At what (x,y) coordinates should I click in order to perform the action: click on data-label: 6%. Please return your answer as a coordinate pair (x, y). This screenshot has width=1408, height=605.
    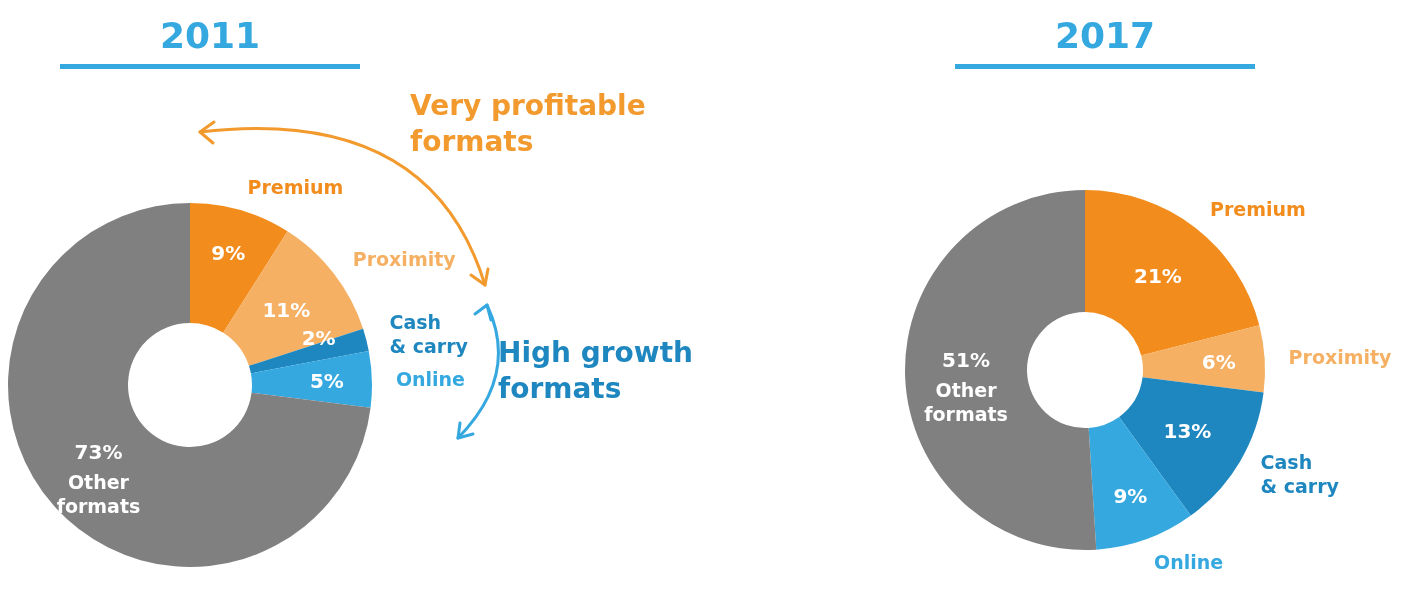
    Looking at the image, I should click on (1218, 361).